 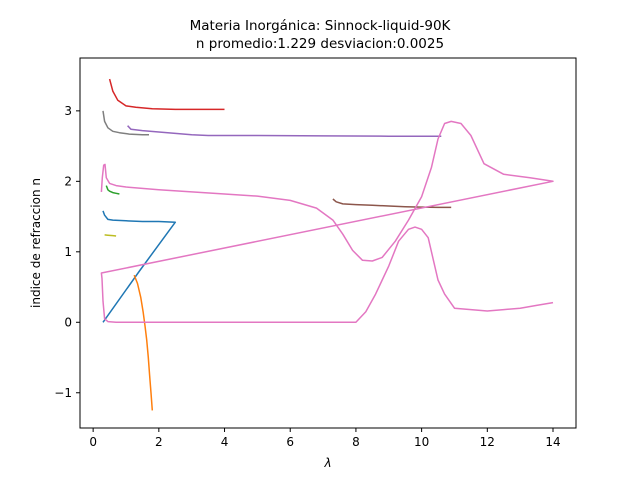 What do you see at coordinates (320, 44) in the screenshot?
I see `chart-subtitle: n promedio:1.229 desviacion:0.0025` at bounding box center [320, 44].